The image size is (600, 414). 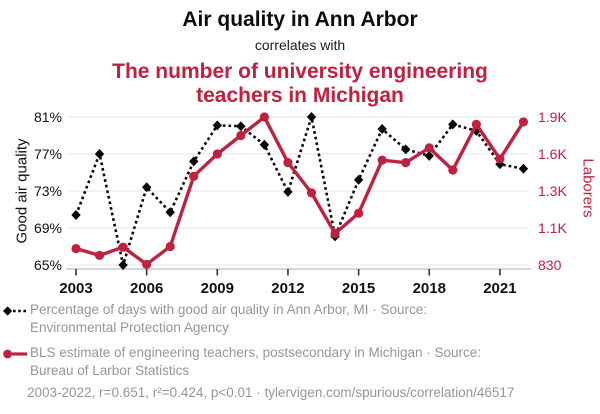 What do you see at coordinates (300, 19) in the screenshot?
I see `chart-title: Air quality in Ann Arbor` at bounding box center [300, 19].